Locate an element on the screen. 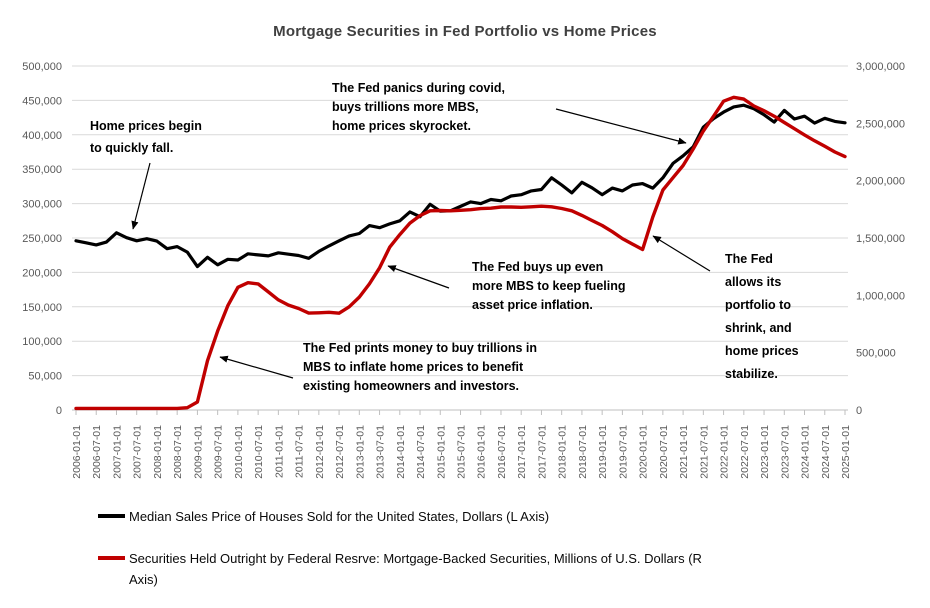  x-axis-tick-label: 2011-07-01 is located at coordinates (300, 451).